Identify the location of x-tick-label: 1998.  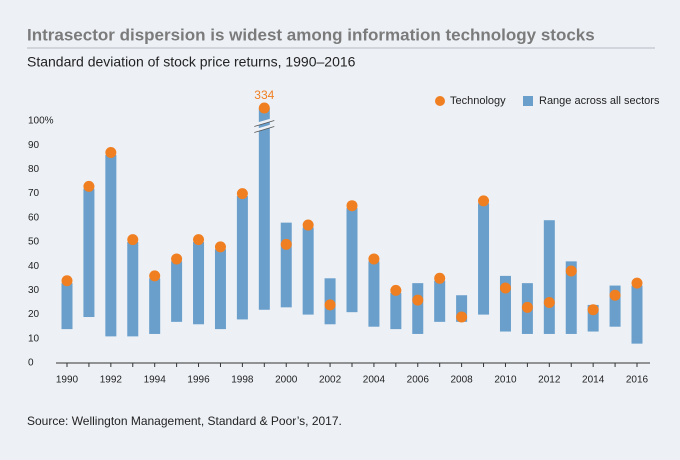
(242, 380).